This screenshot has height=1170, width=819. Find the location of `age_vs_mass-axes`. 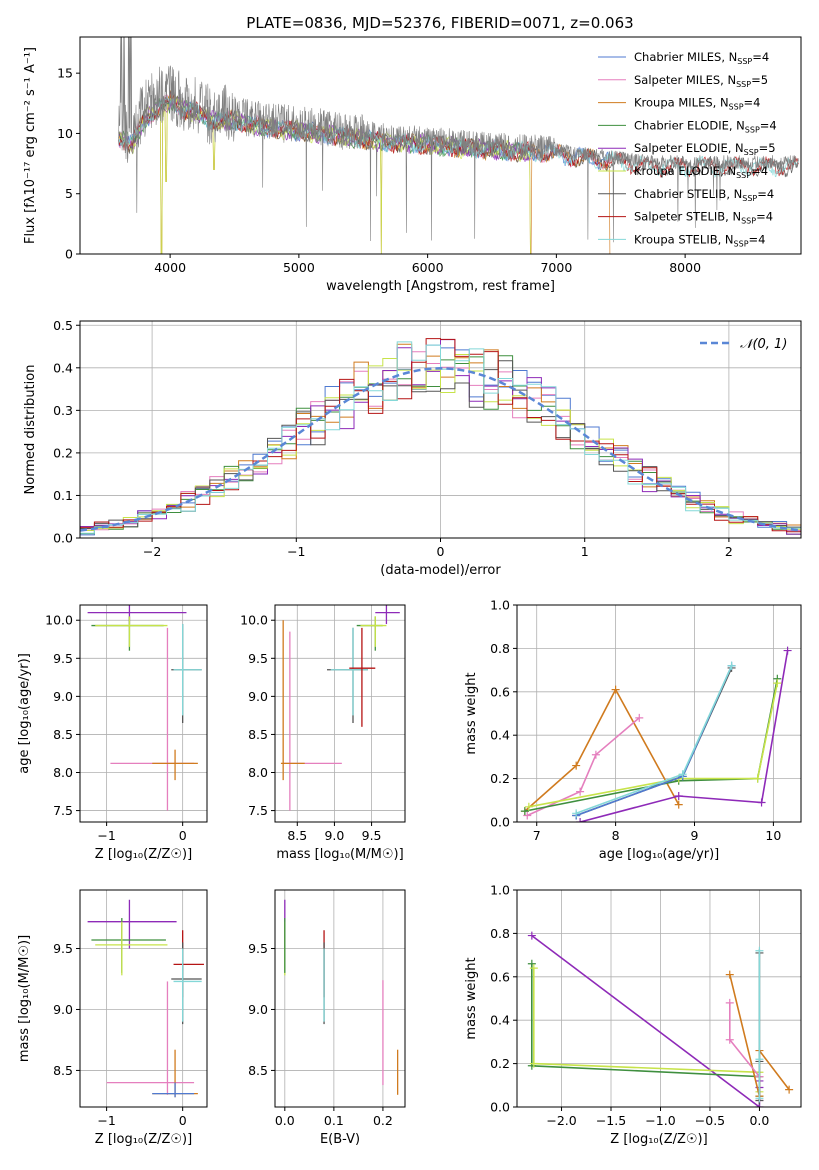

age_vs_mass-axes is located at coordinates (340, 713).